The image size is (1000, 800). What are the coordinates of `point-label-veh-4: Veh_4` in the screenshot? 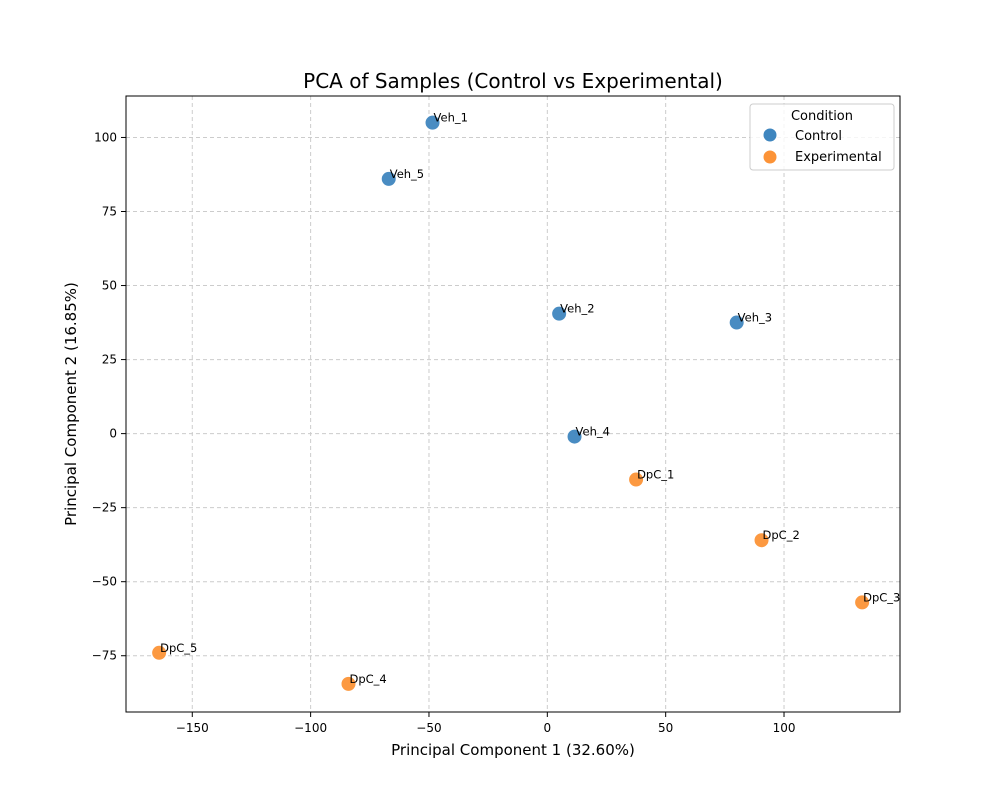 It's located at (593, 432).